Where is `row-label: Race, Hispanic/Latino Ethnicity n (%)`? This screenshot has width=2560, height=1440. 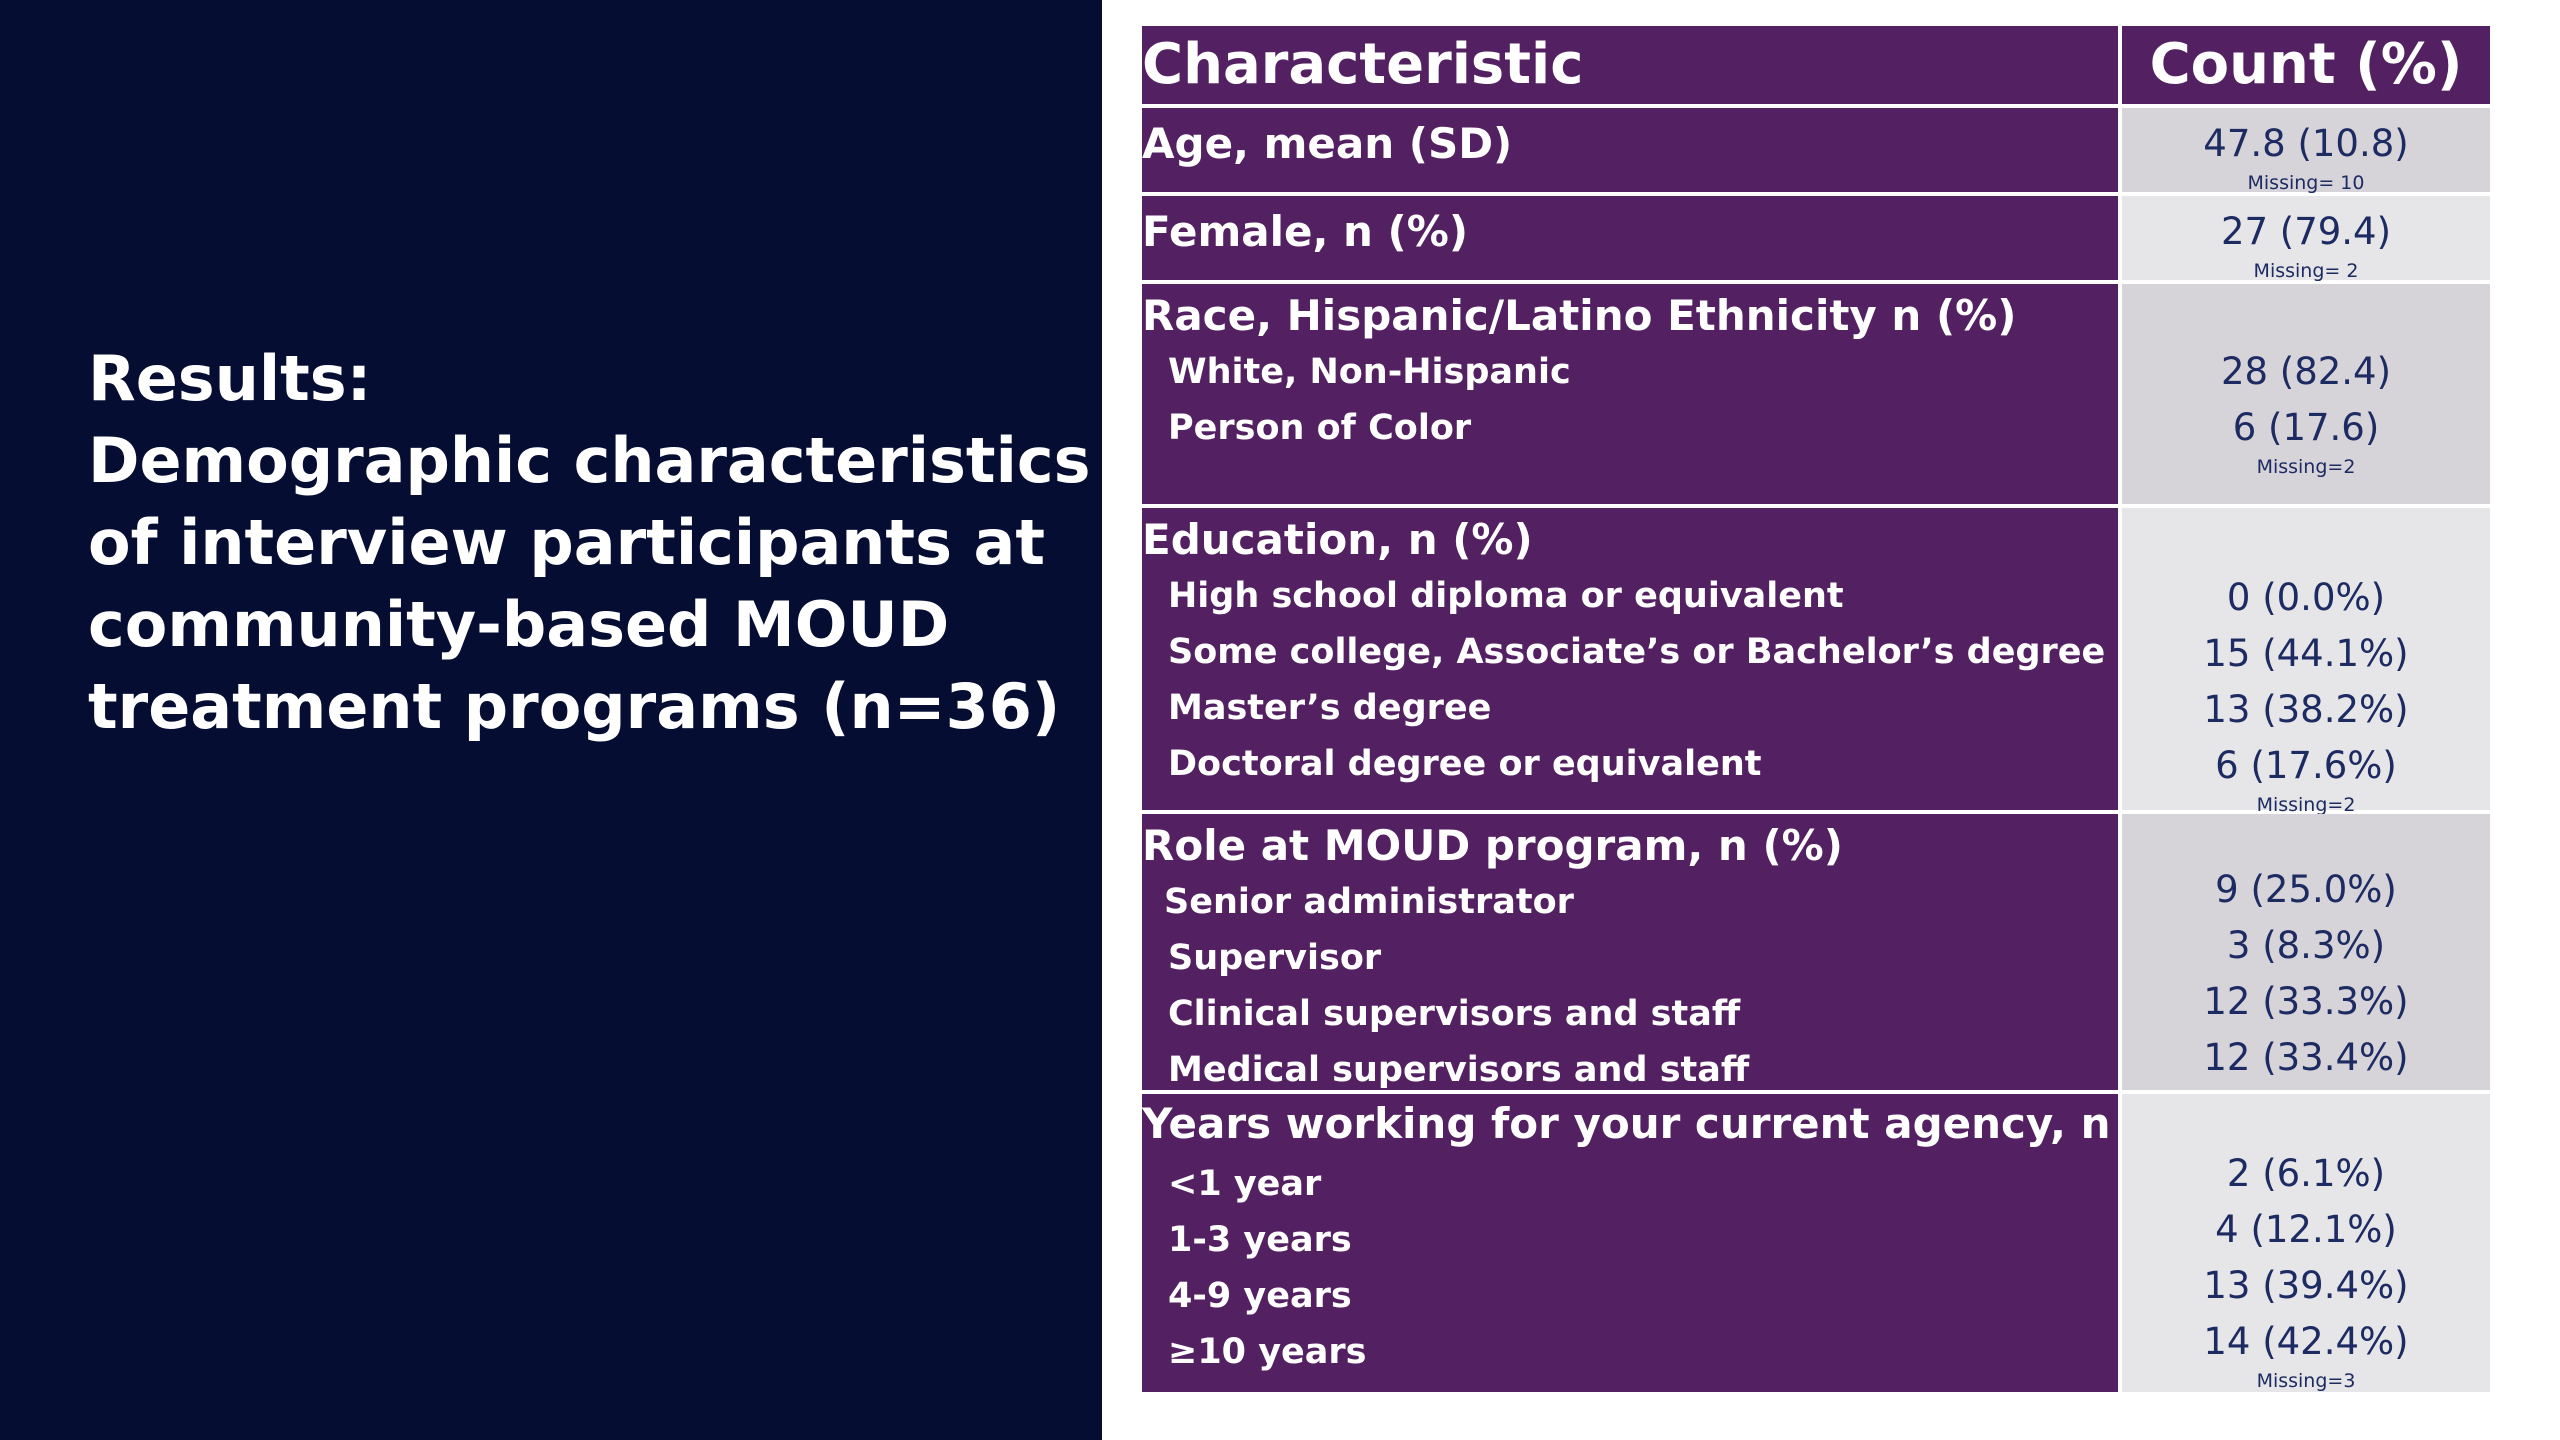
row-label: Race, Hispanic/Latino Ethnicity n (%) is located at coordinates (1579, 315).